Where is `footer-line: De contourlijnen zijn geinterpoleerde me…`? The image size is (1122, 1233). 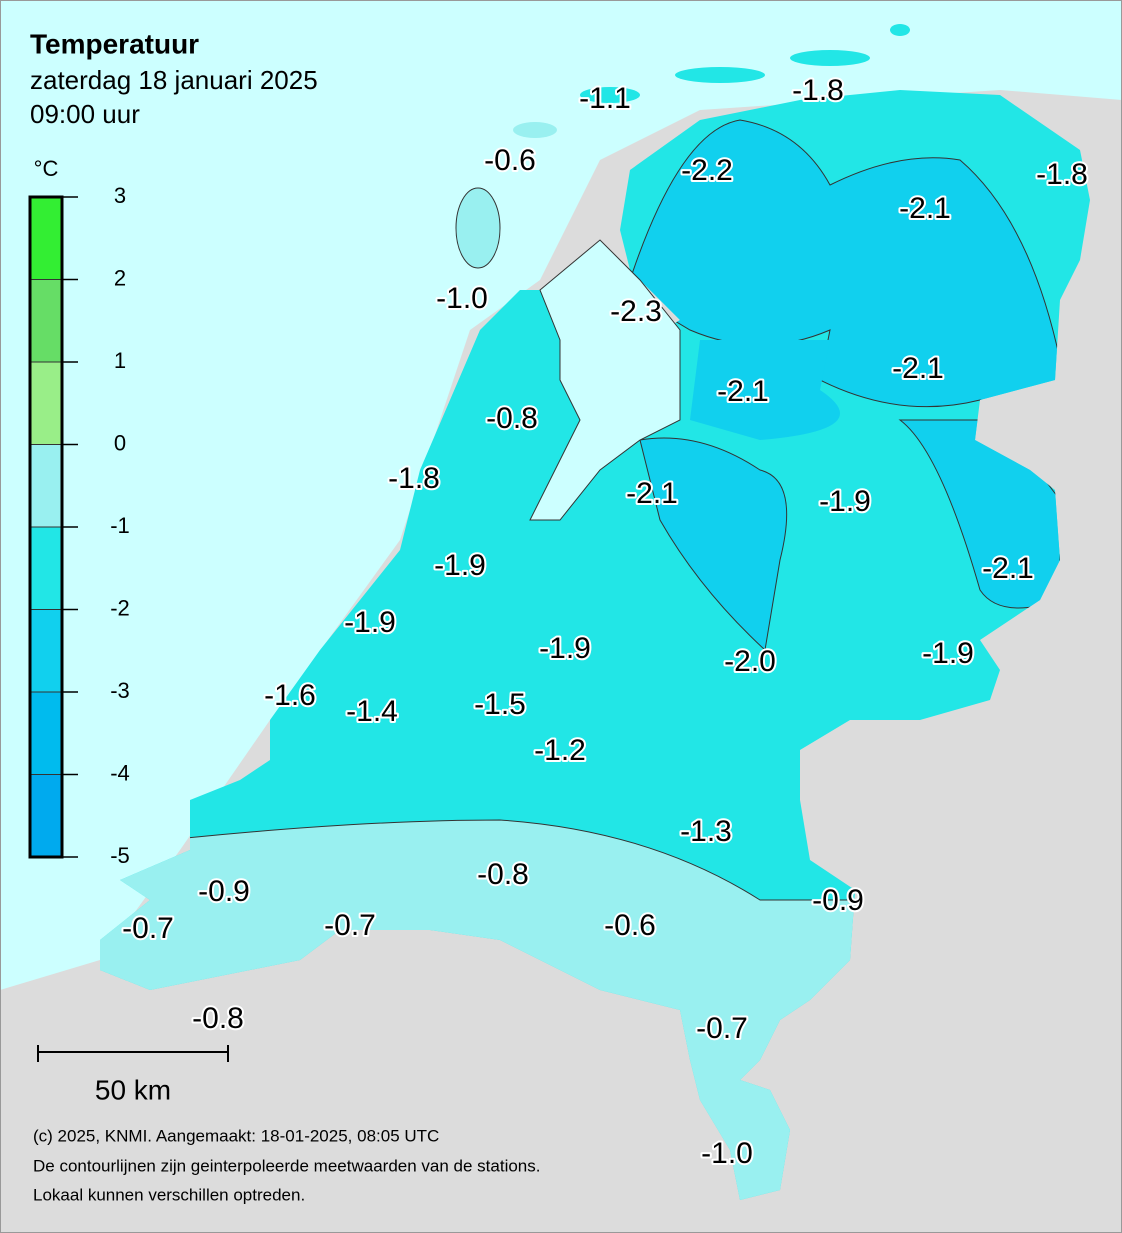 footer-line: De contourlijnen zijn geinterpoleerde me… is located at coordinates (286, 1165).